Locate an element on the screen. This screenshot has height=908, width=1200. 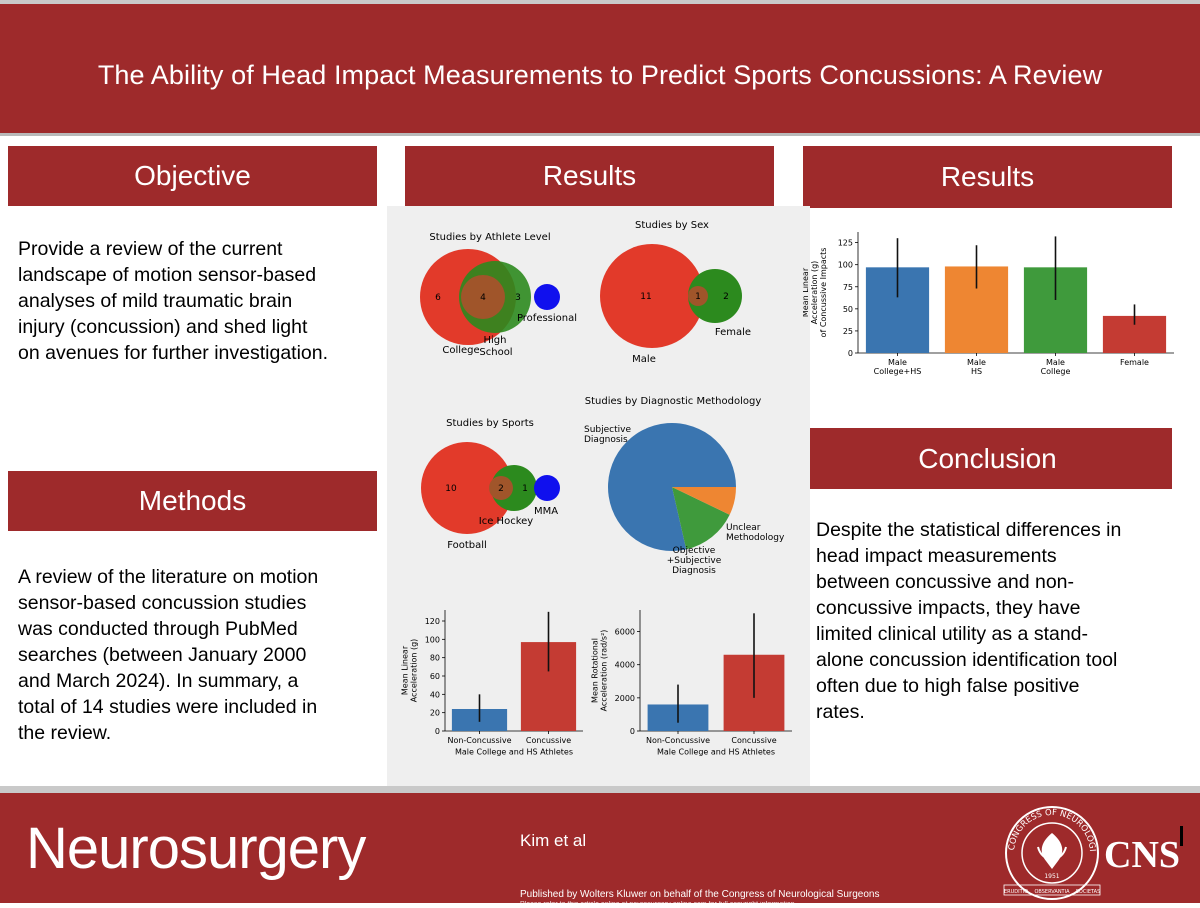
objective-heading: Objective is located at coordinates (192, 175).